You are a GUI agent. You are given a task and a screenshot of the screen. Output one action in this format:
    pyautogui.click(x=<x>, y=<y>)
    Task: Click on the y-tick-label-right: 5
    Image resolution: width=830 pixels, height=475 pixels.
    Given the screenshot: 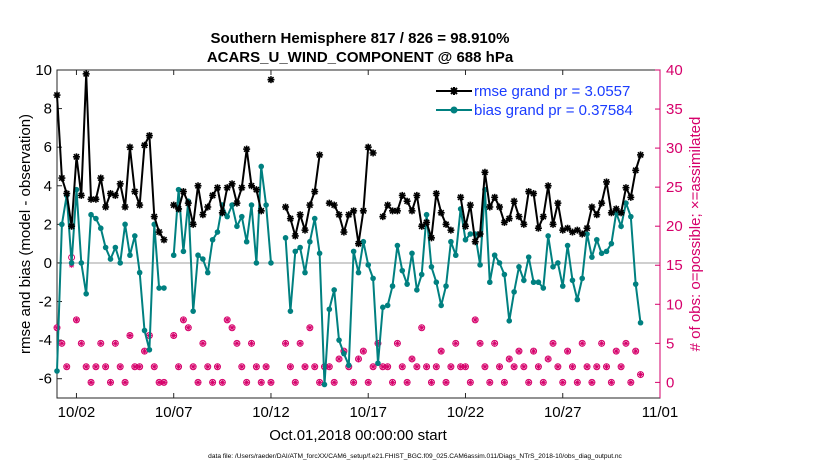 What is the action you would take?
    pyautogui.click(x=670, y=343)
    